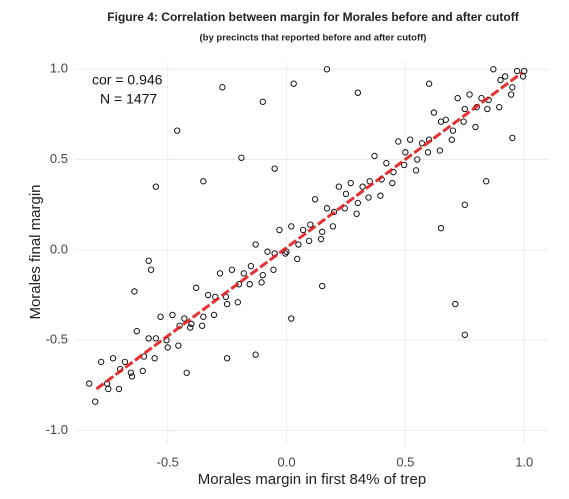 The width and height of the screenshot is (569, 499). I want to click on y-axis-label: Morales final margin, so click(35, 251).